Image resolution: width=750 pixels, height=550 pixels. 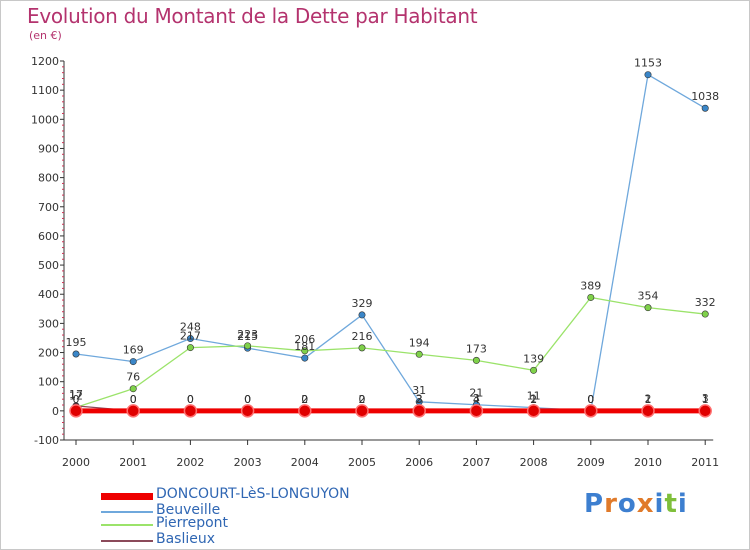 I want to click on data-label: 1038, so click(x=705, y=96).